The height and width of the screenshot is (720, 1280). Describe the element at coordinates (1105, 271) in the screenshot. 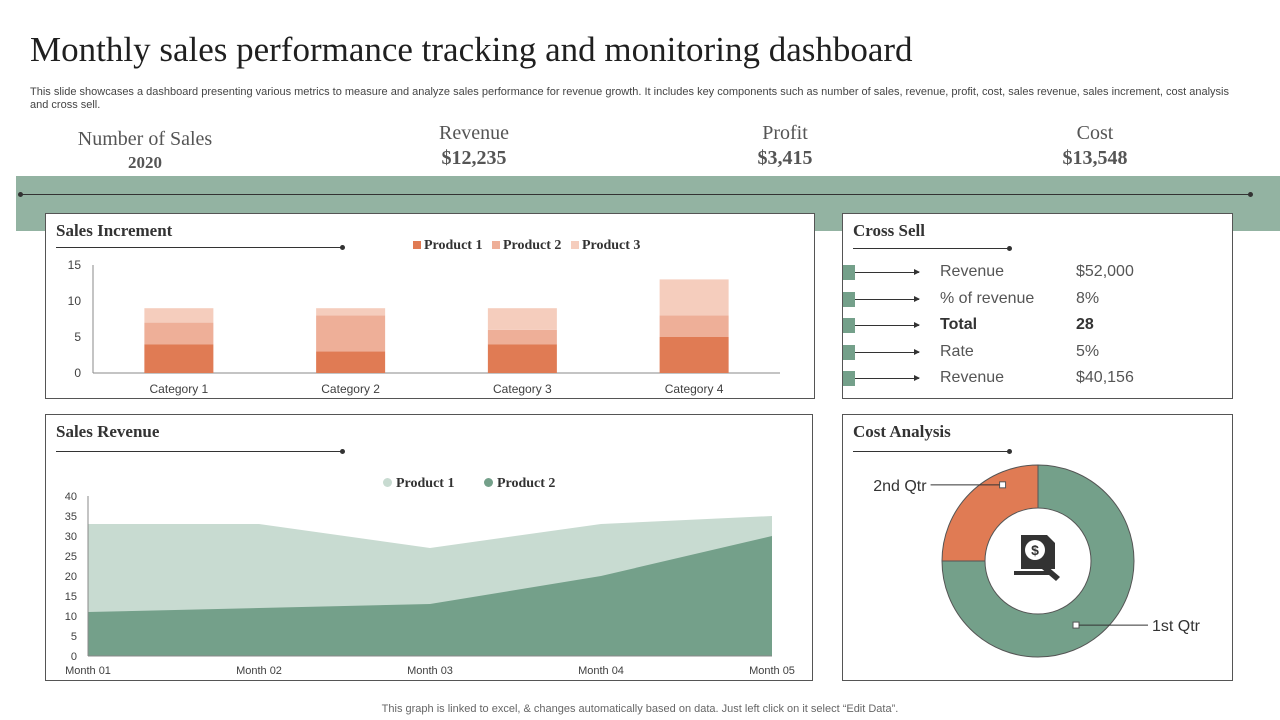

I see `cross-sell-value: $52,000` at that location.